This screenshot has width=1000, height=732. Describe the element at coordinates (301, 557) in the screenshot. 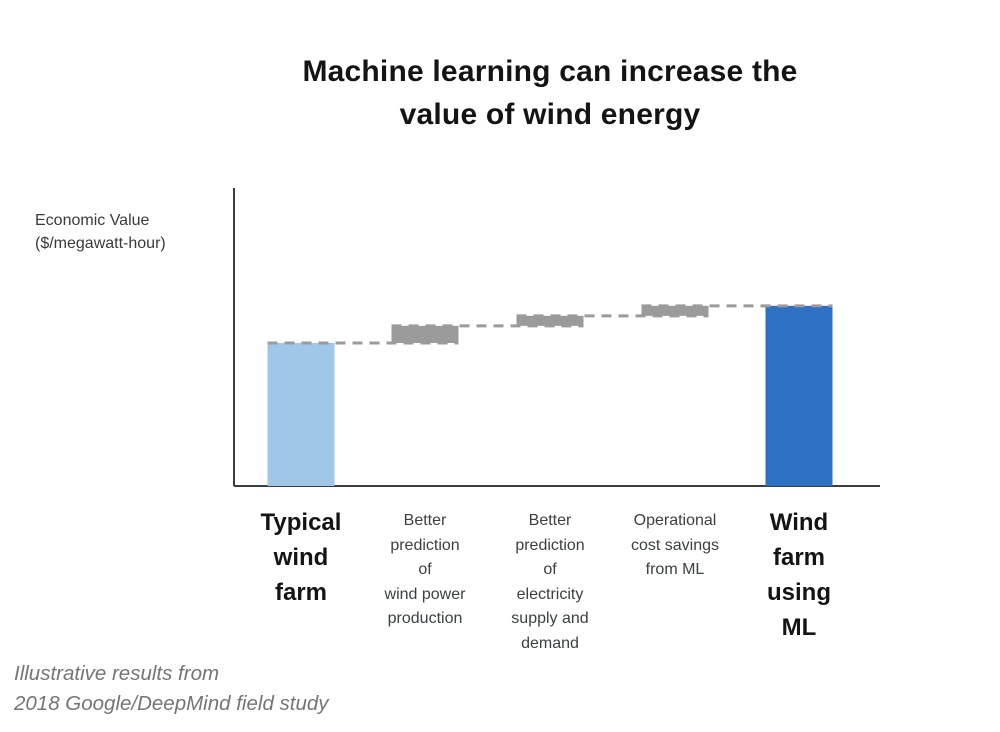

I see `category-label-typical-wind-farm: Typical wind farm` at that location.